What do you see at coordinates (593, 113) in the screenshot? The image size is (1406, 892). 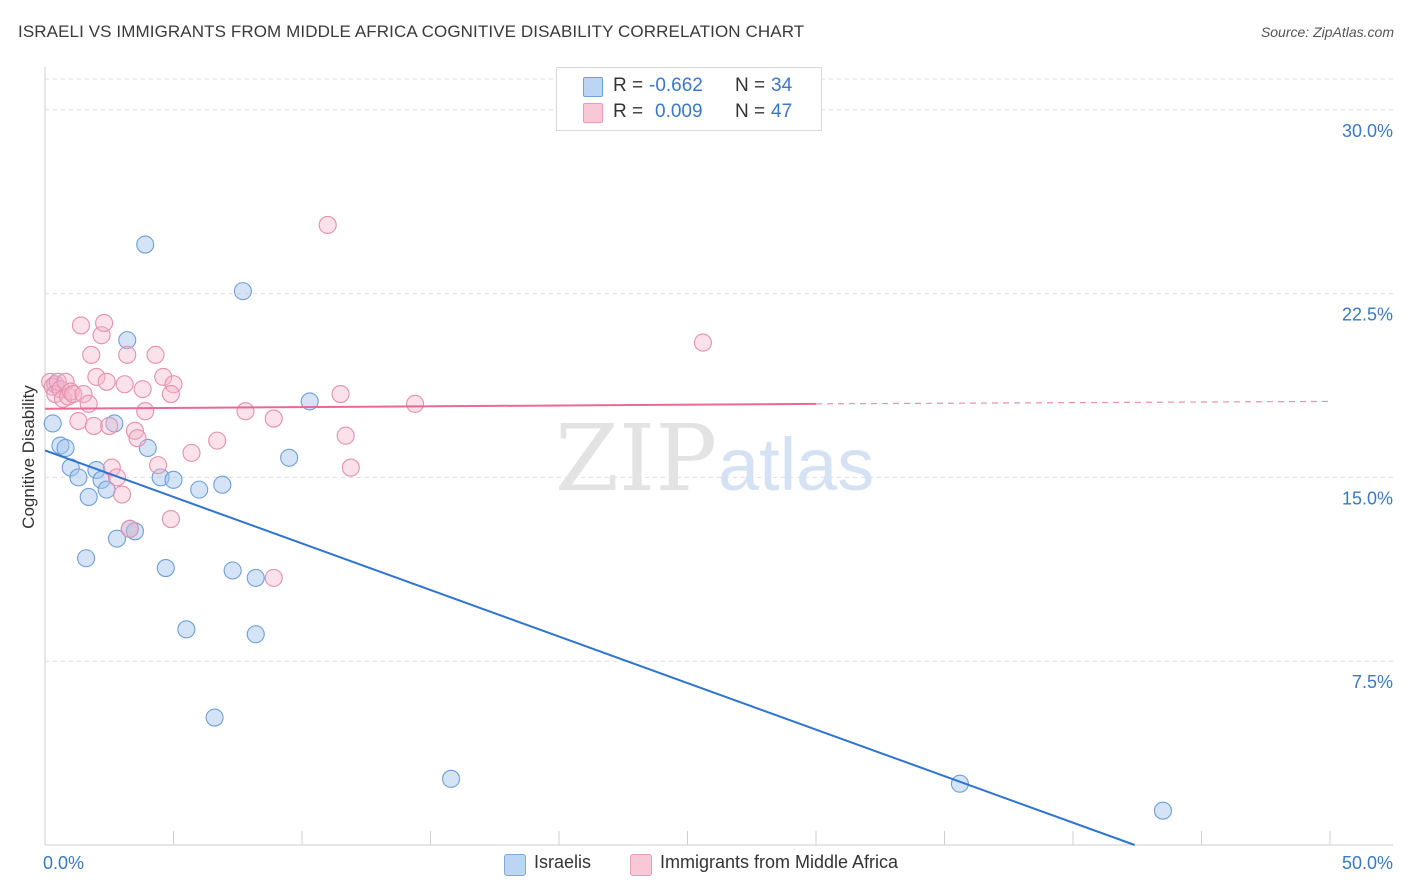 I see `legend-swatch-pink` at bounding box center [593, 113].